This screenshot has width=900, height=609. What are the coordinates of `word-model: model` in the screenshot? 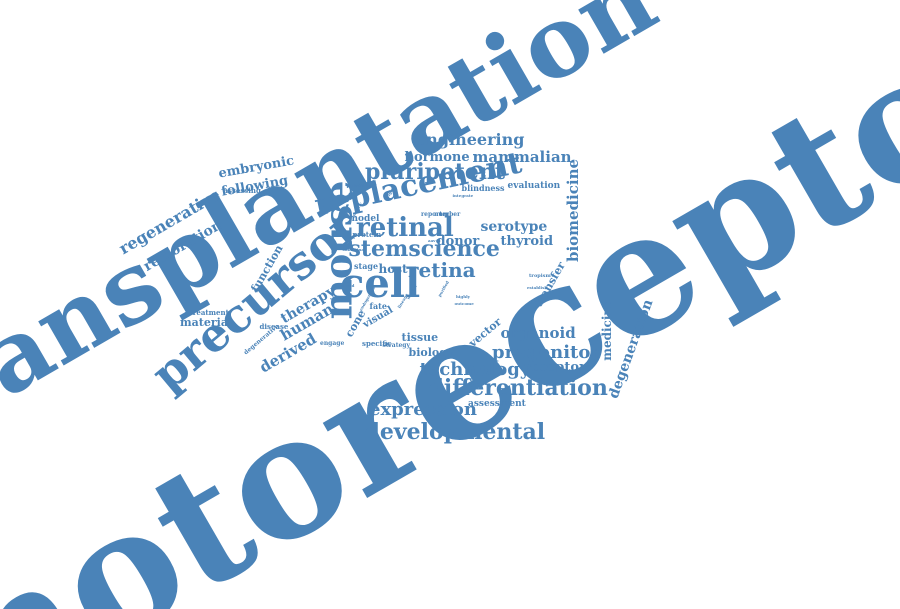 It's located at (364, 218).